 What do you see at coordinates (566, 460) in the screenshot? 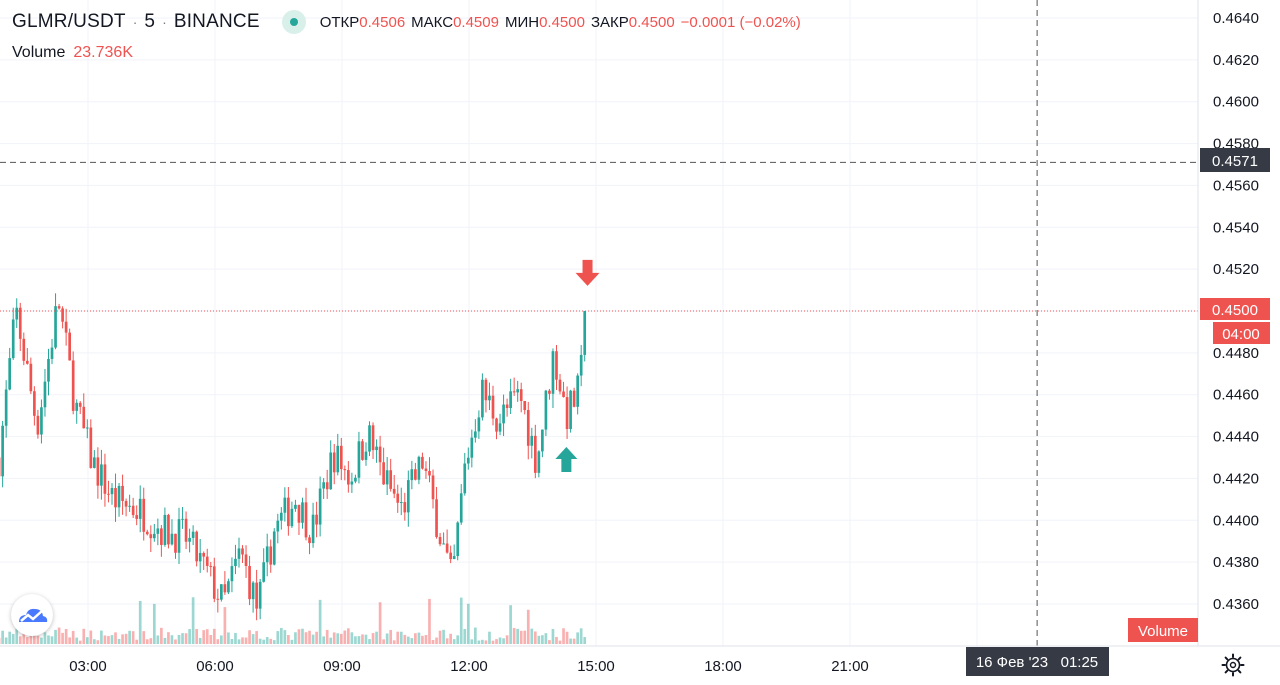
I see `arrow-up-icon` at bounding box center [566, 460].